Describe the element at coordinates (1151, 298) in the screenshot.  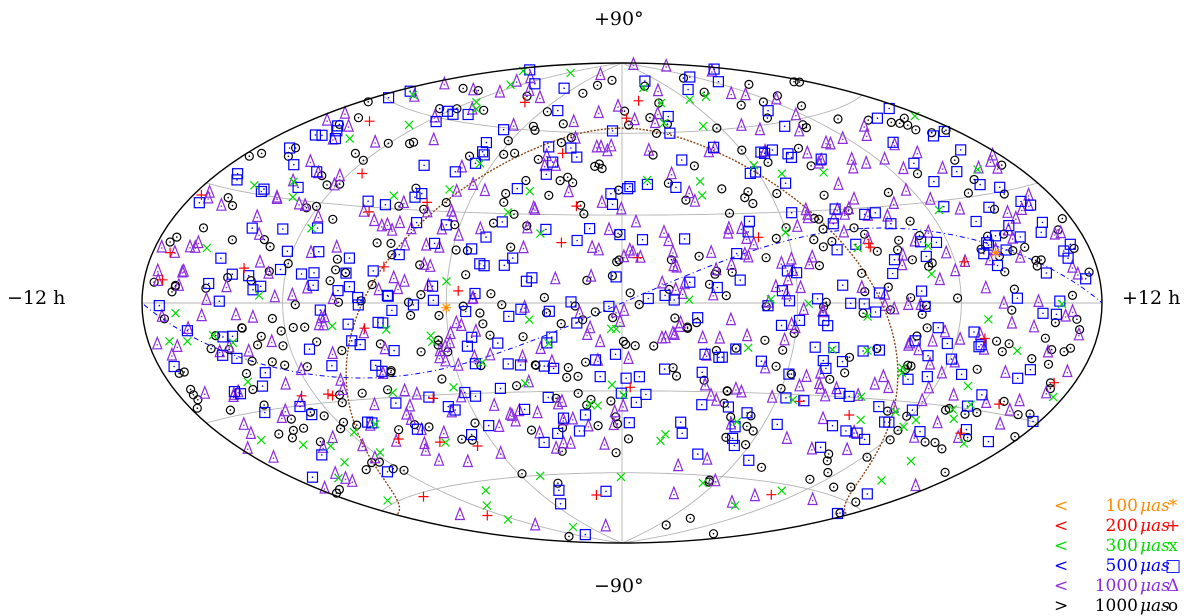
I see `right-ra-label: +12 h` at that location.